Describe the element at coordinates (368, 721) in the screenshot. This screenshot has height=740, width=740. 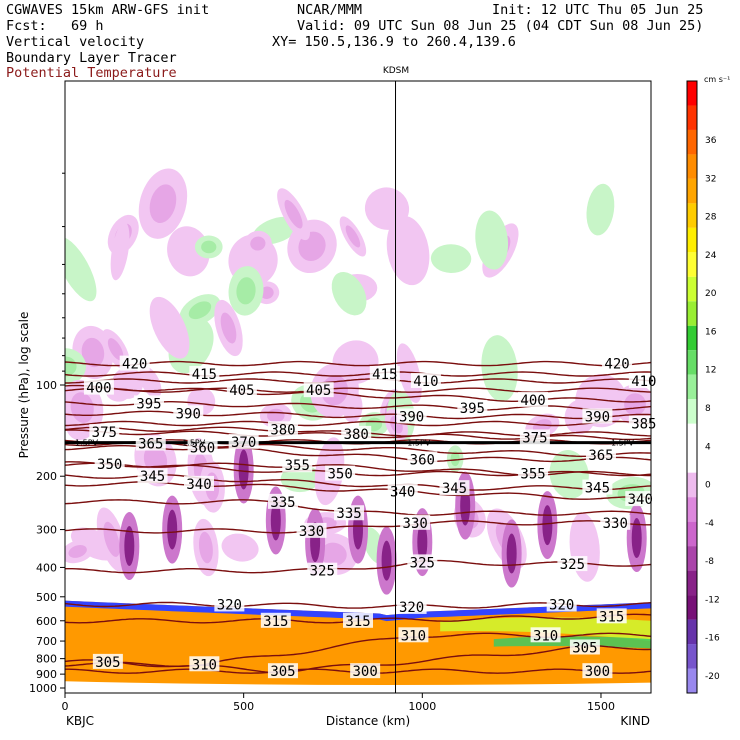
I see `x-axis-label: Distance (km)` at that location.